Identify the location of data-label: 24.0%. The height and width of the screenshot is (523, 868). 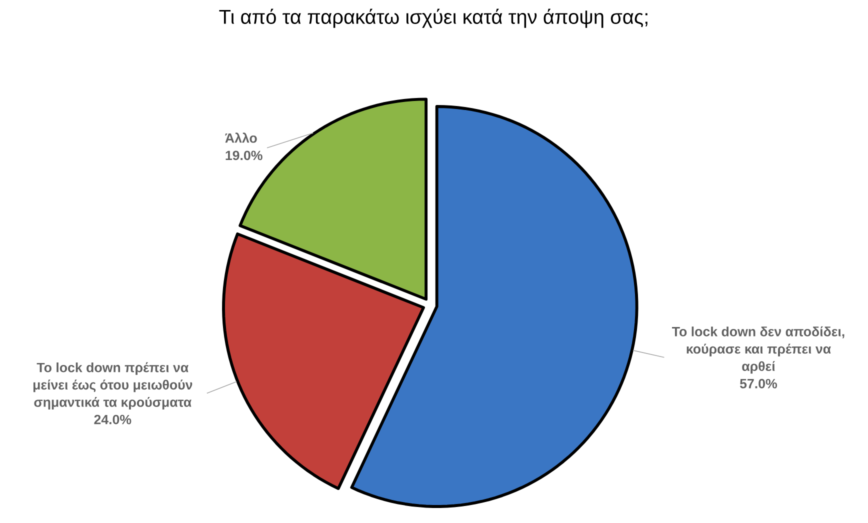
(113, 419).